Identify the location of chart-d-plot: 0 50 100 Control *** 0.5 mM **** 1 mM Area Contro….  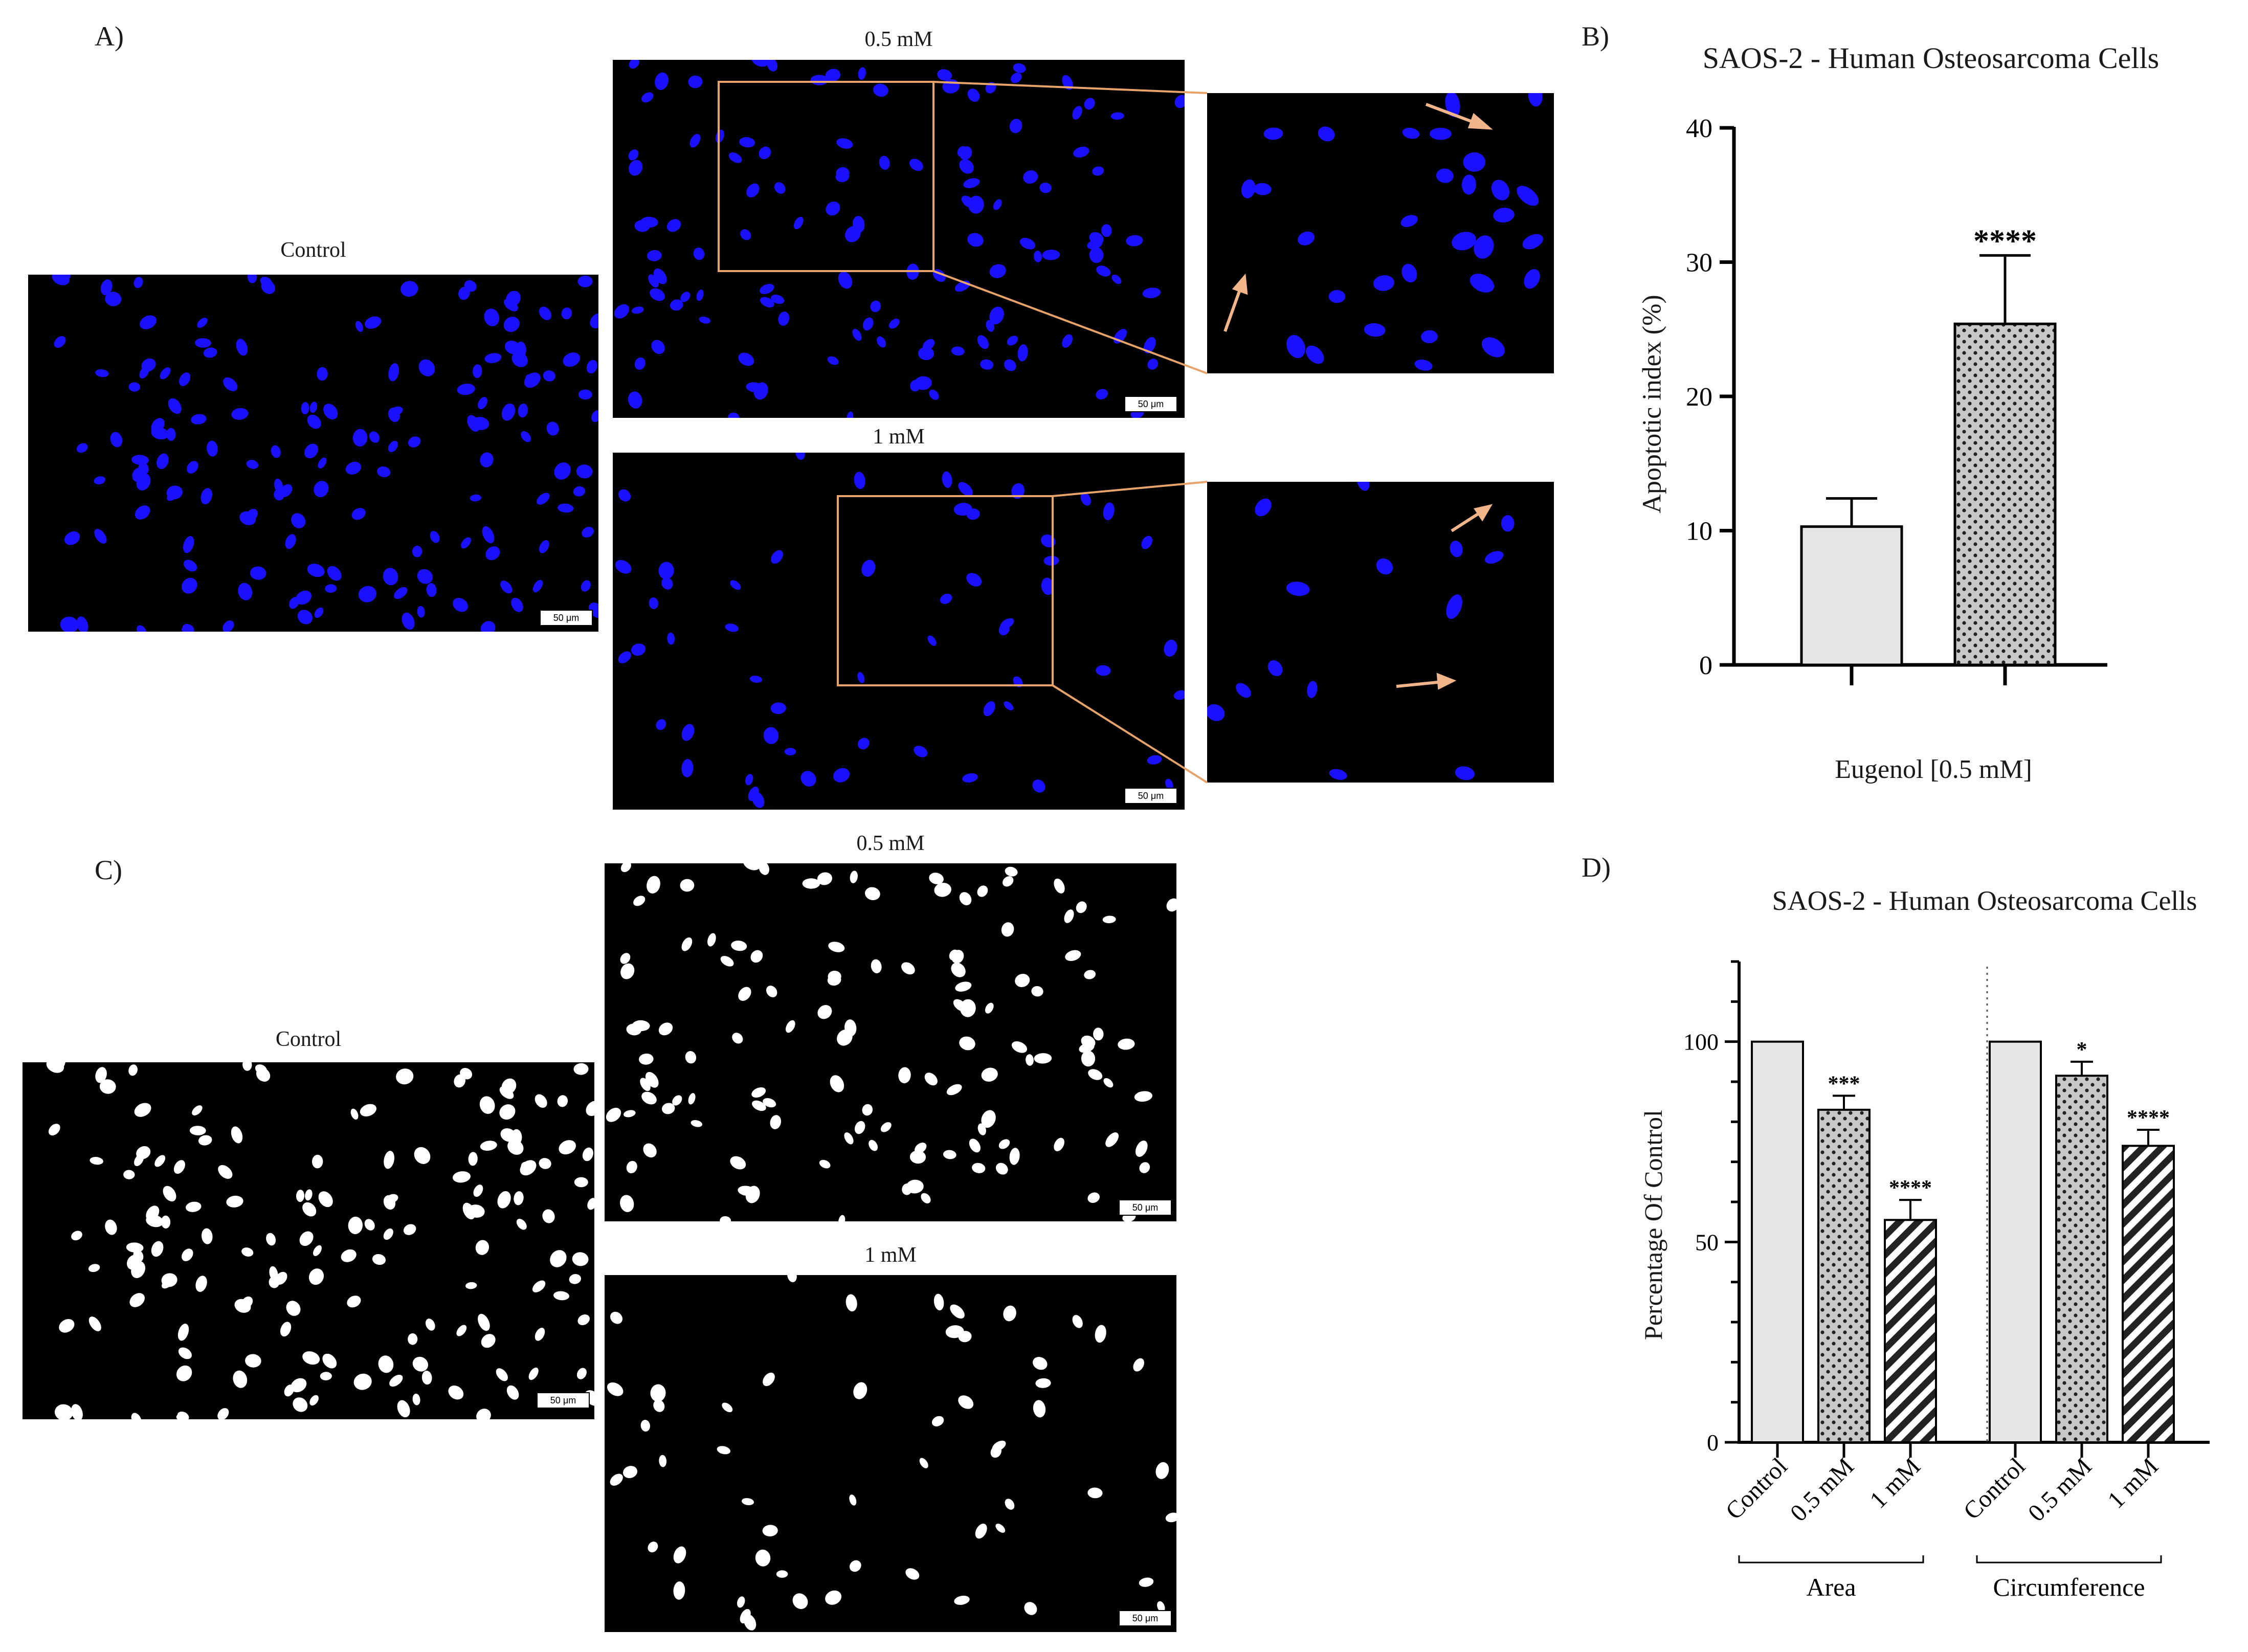
(1946, 1280).